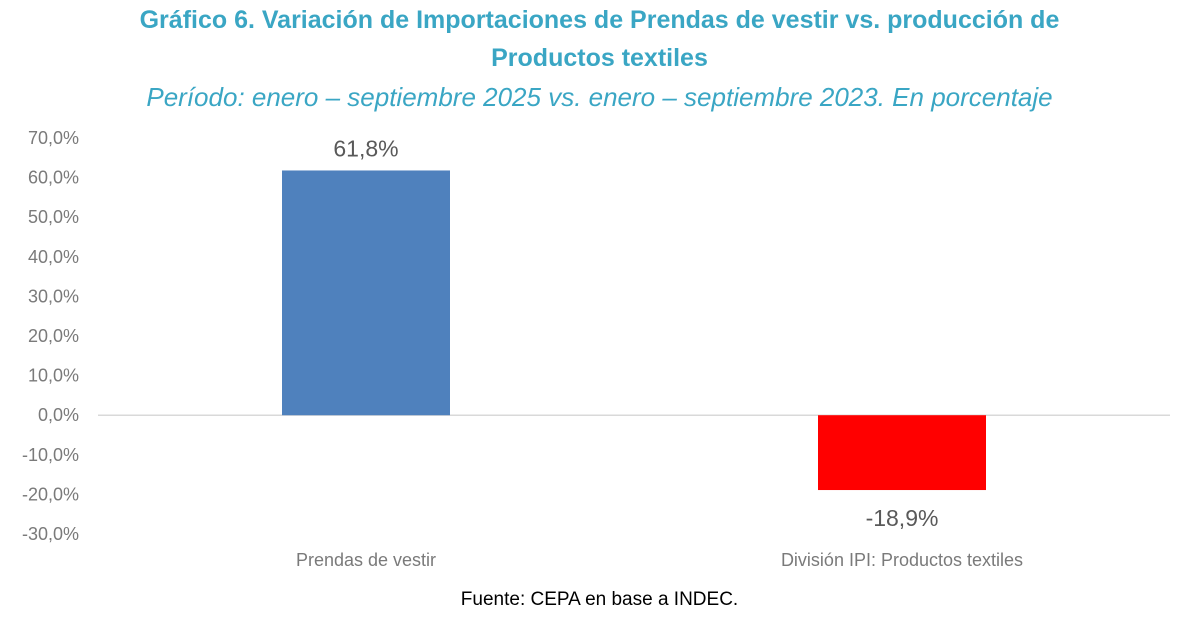 The width and height of the screenshot is (1199, 620). What do you see at coordinates (599, 58) in the screenshot?
I see `chart-title-line-2: Productos textiles` at bounding box center [599, 58].